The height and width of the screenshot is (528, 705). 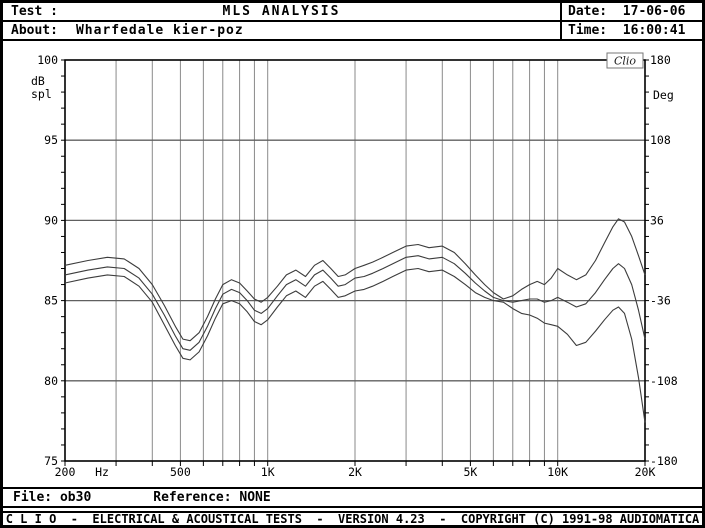 What do you see at coordinates (180, 472) in the screenshot?
I see `tick-label: 500` at bounding box center [180, 472].